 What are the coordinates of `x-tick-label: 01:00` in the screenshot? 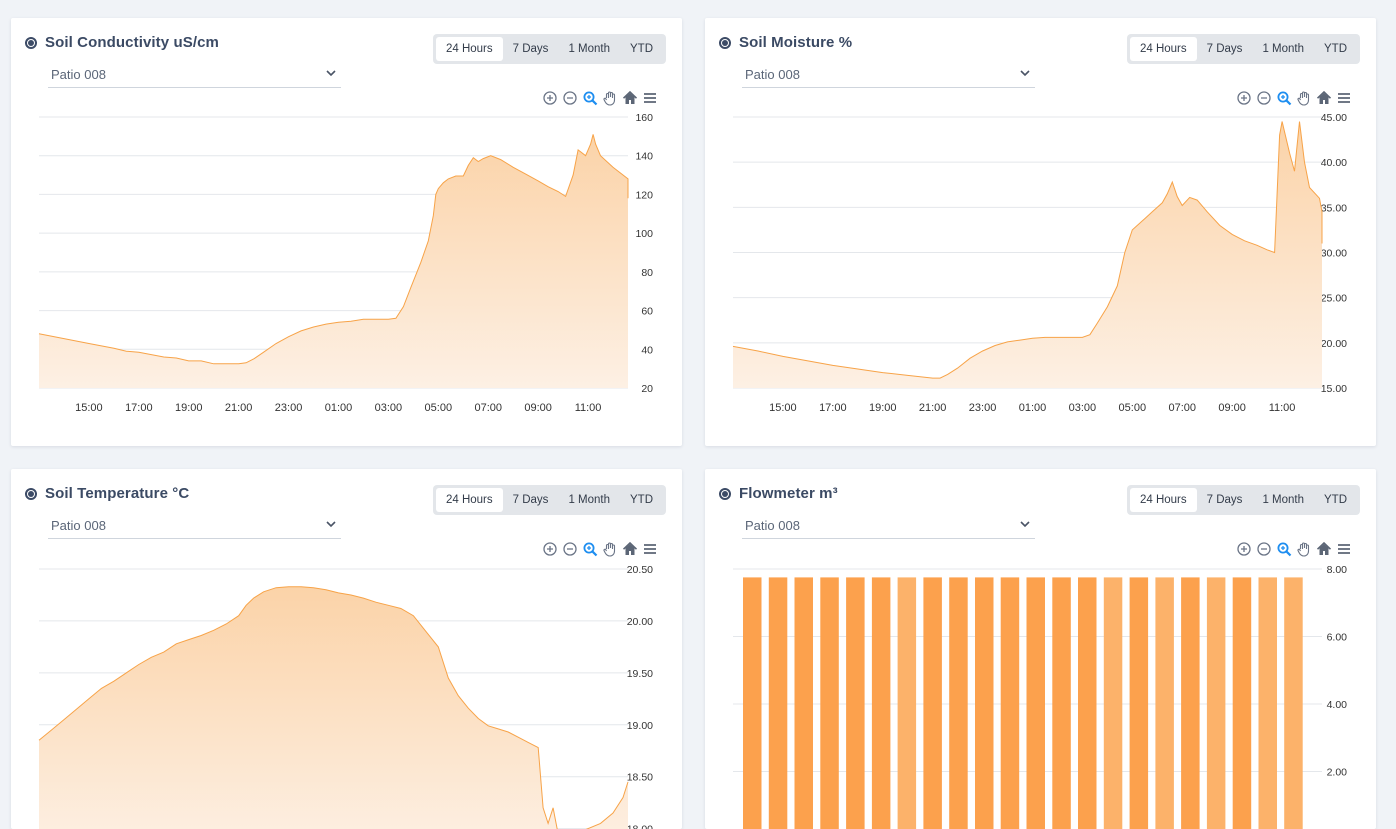 It's located at (1033, 408).